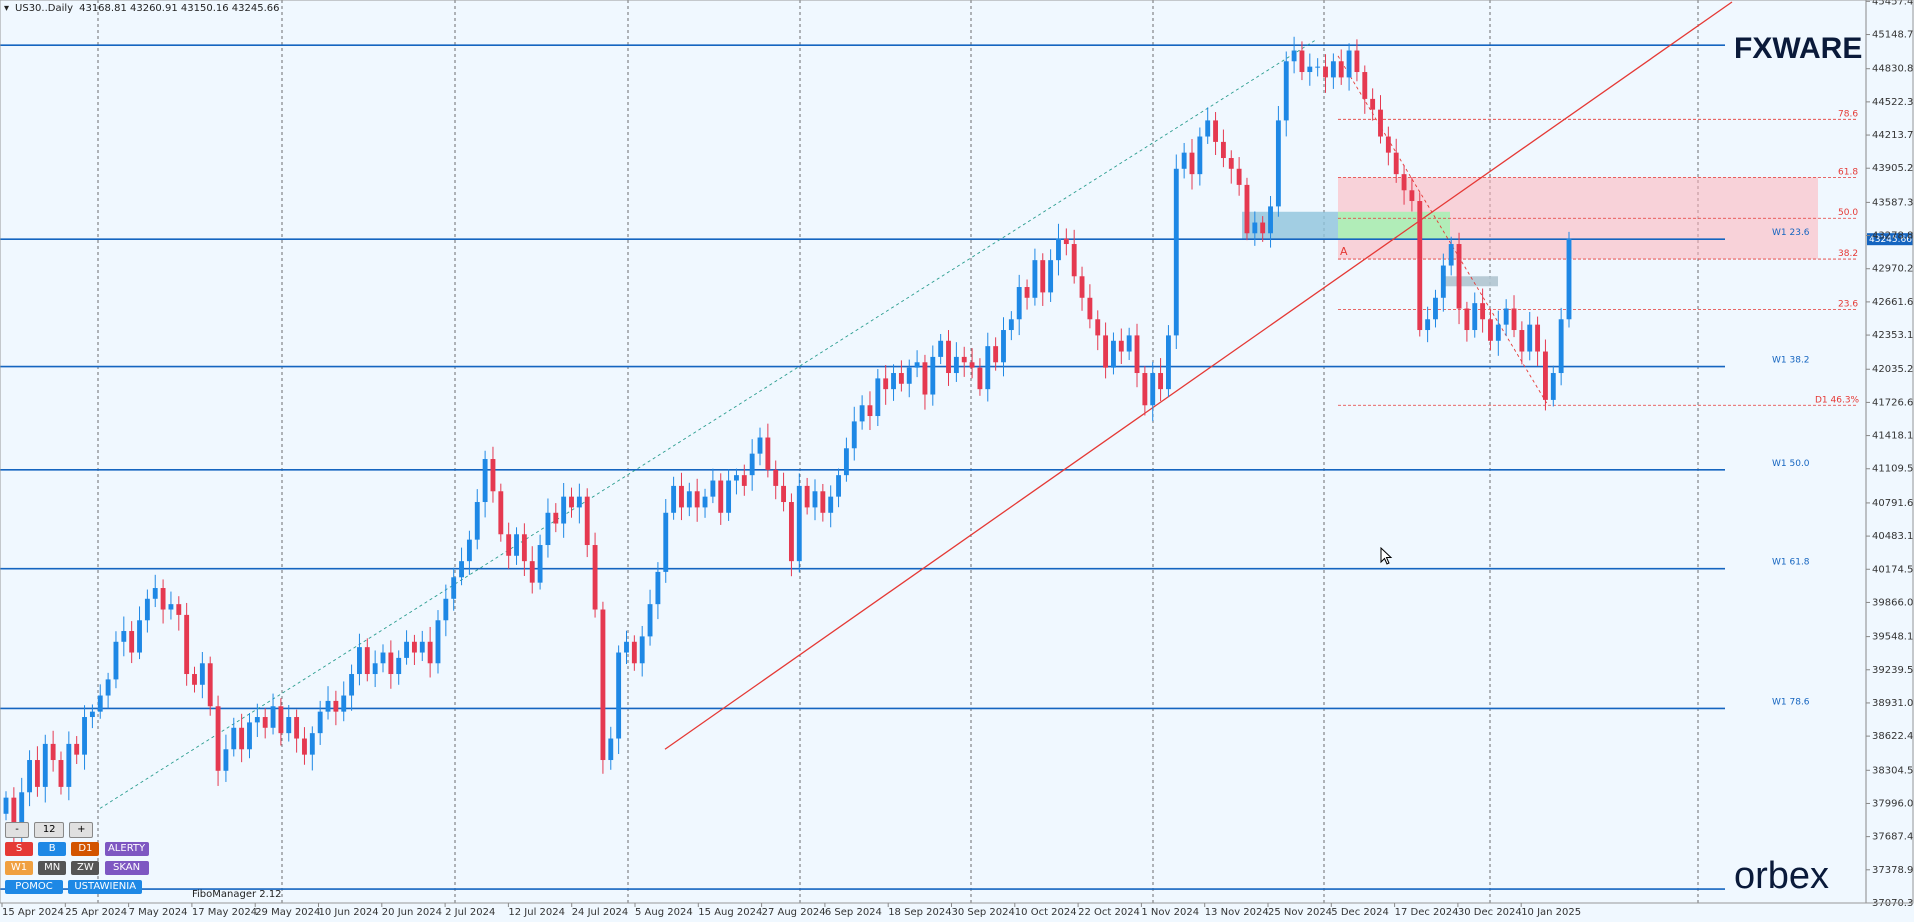 This screenshot has width=1914, height=922. Describe the element at coordinates (105, 887) in the screenshot. I see `ustawienia-button: USTAWIENIA` at that location.